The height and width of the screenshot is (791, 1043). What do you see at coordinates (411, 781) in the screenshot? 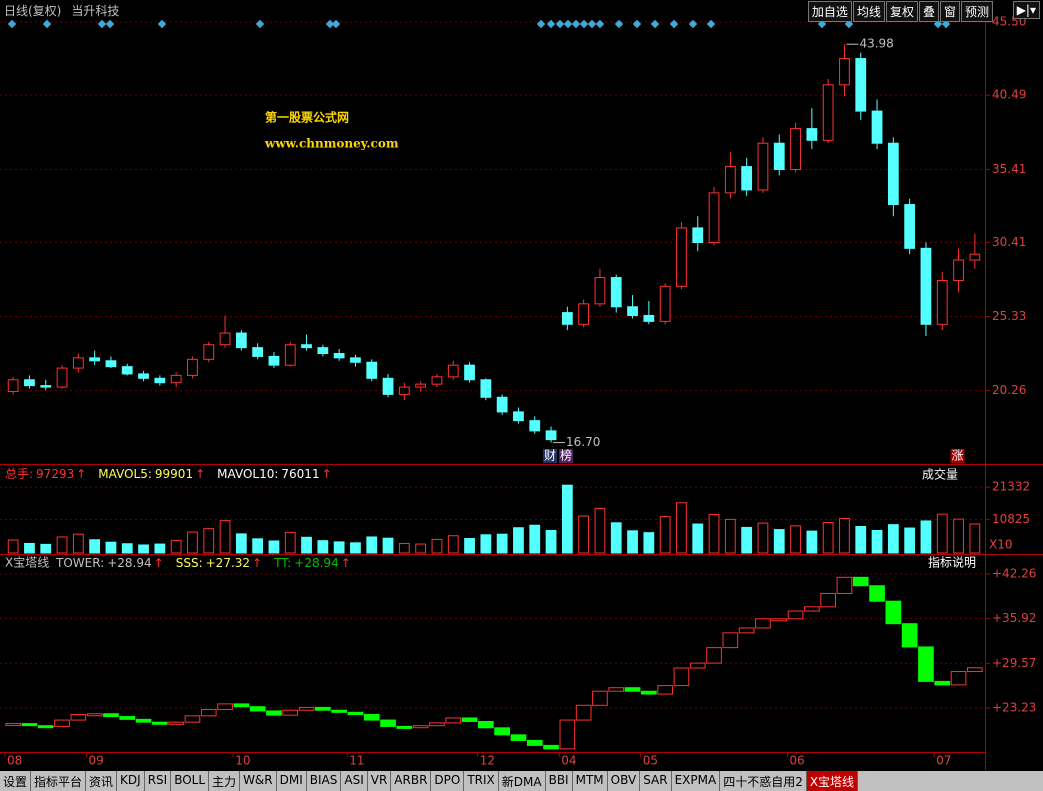
I see `tab: ARBR` at bounding box center [411, 781].